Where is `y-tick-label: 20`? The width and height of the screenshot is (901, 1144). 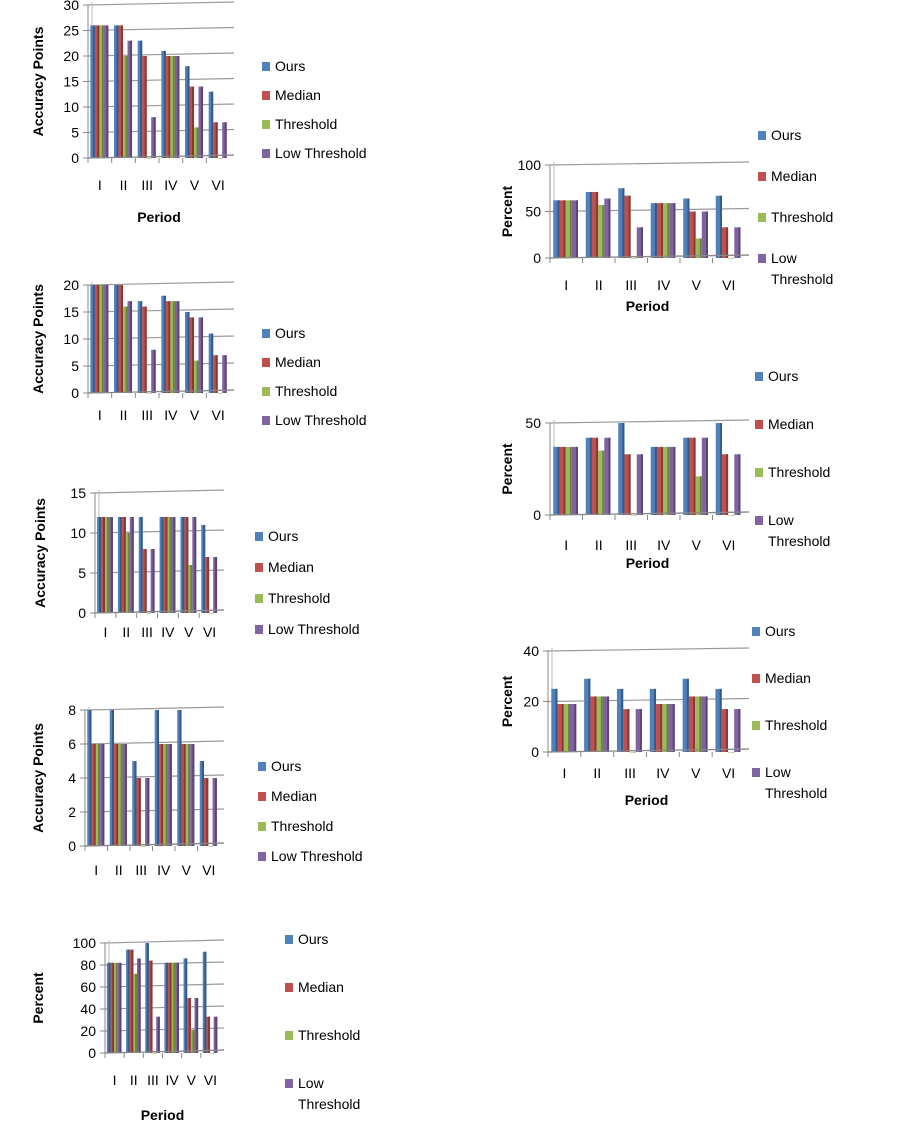 y-tick-label: 20 is located at coordinates (531, 702).